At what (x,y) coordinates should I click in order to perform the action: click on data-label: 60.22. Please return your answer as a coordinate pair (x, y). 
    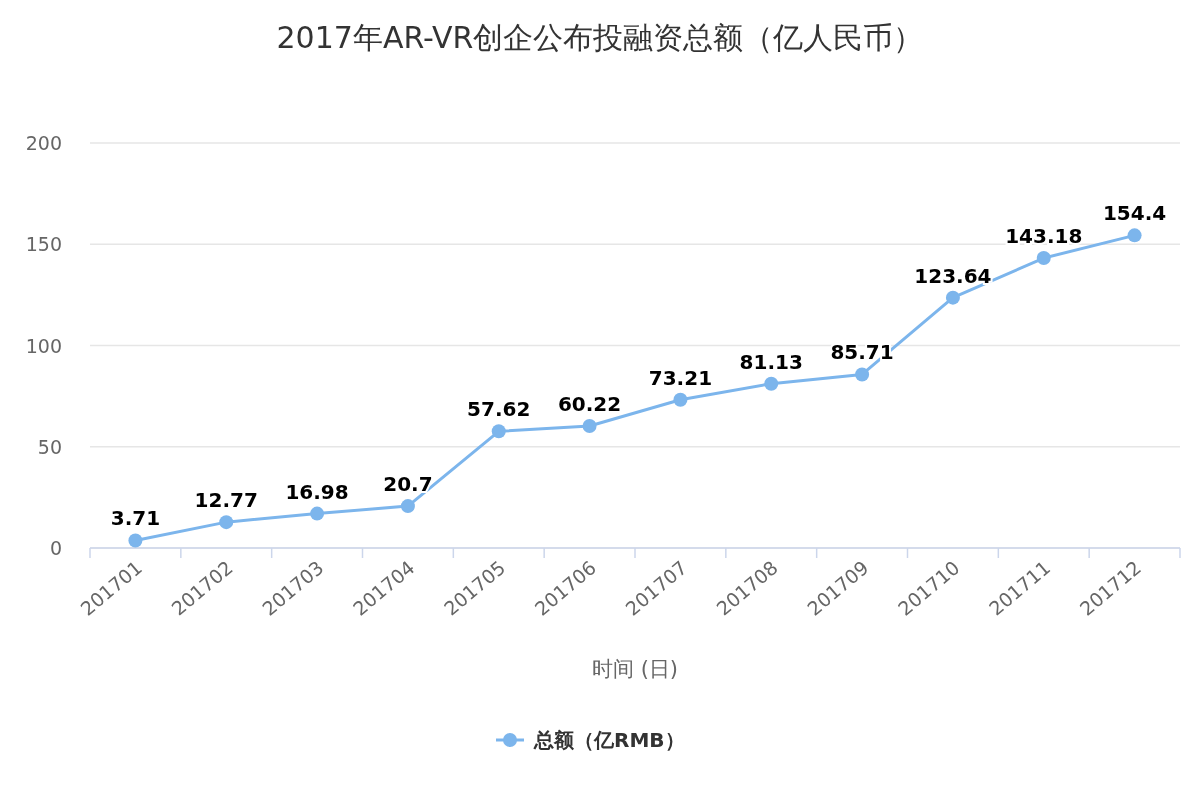
    Looking at the image, I should click on (589, 404).